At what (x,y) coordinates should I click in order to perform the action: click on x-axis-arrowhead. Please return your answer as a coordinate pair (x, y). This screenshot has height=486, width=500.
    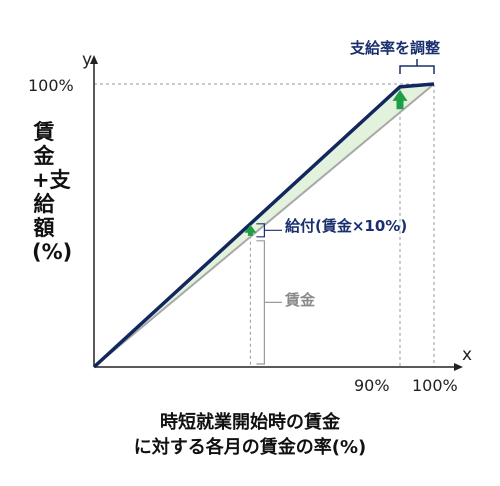
    Looking at the image, I should click on (458, 367).